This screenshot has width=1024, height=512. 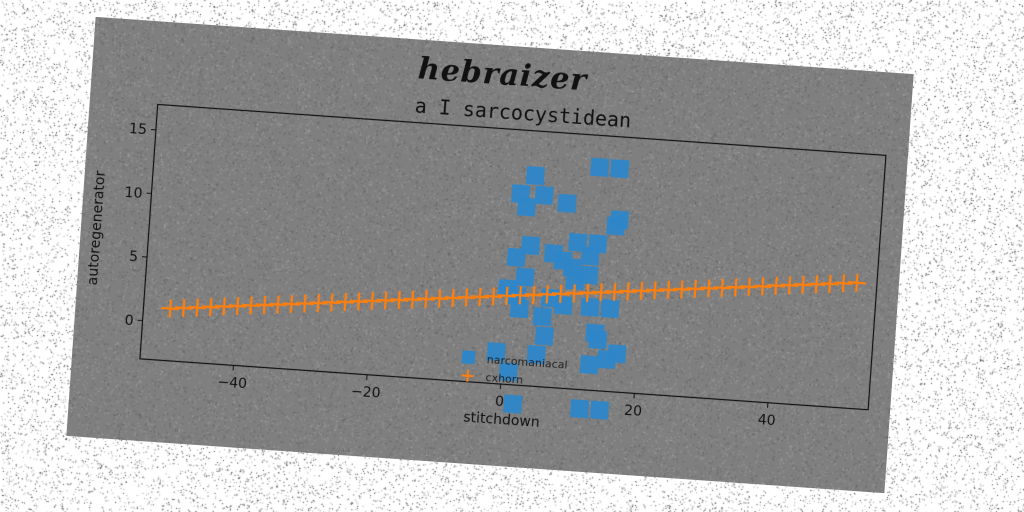 I want to click on plot-title: a I sarcocystidean, so click(x=523, y=112).